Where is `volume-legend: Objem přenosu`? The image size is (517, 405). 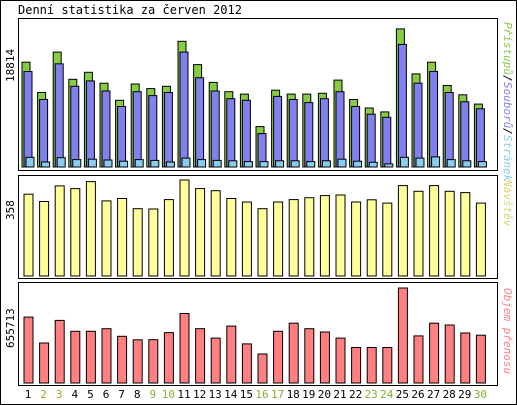 volume-legend: Objem přenosu is located at coordinates (507, 343).